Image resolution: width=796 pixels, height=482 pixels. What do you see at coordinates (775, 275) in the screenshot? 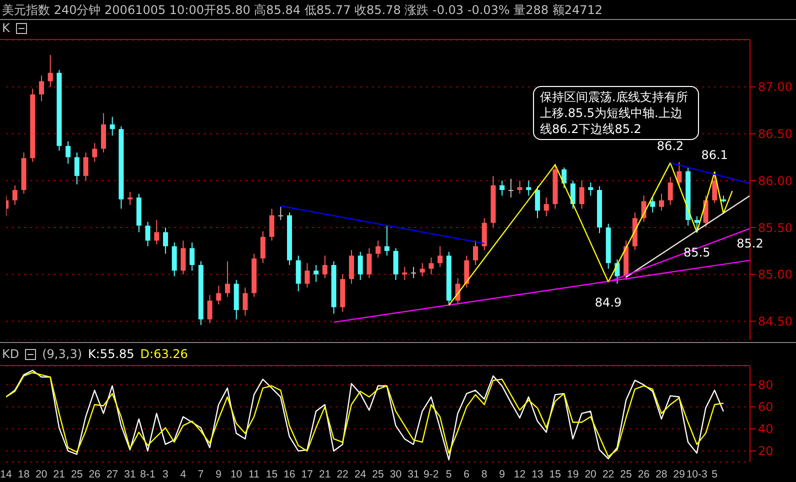
I see `y-tick-label: 85.00` at bounding box center [775, 275].